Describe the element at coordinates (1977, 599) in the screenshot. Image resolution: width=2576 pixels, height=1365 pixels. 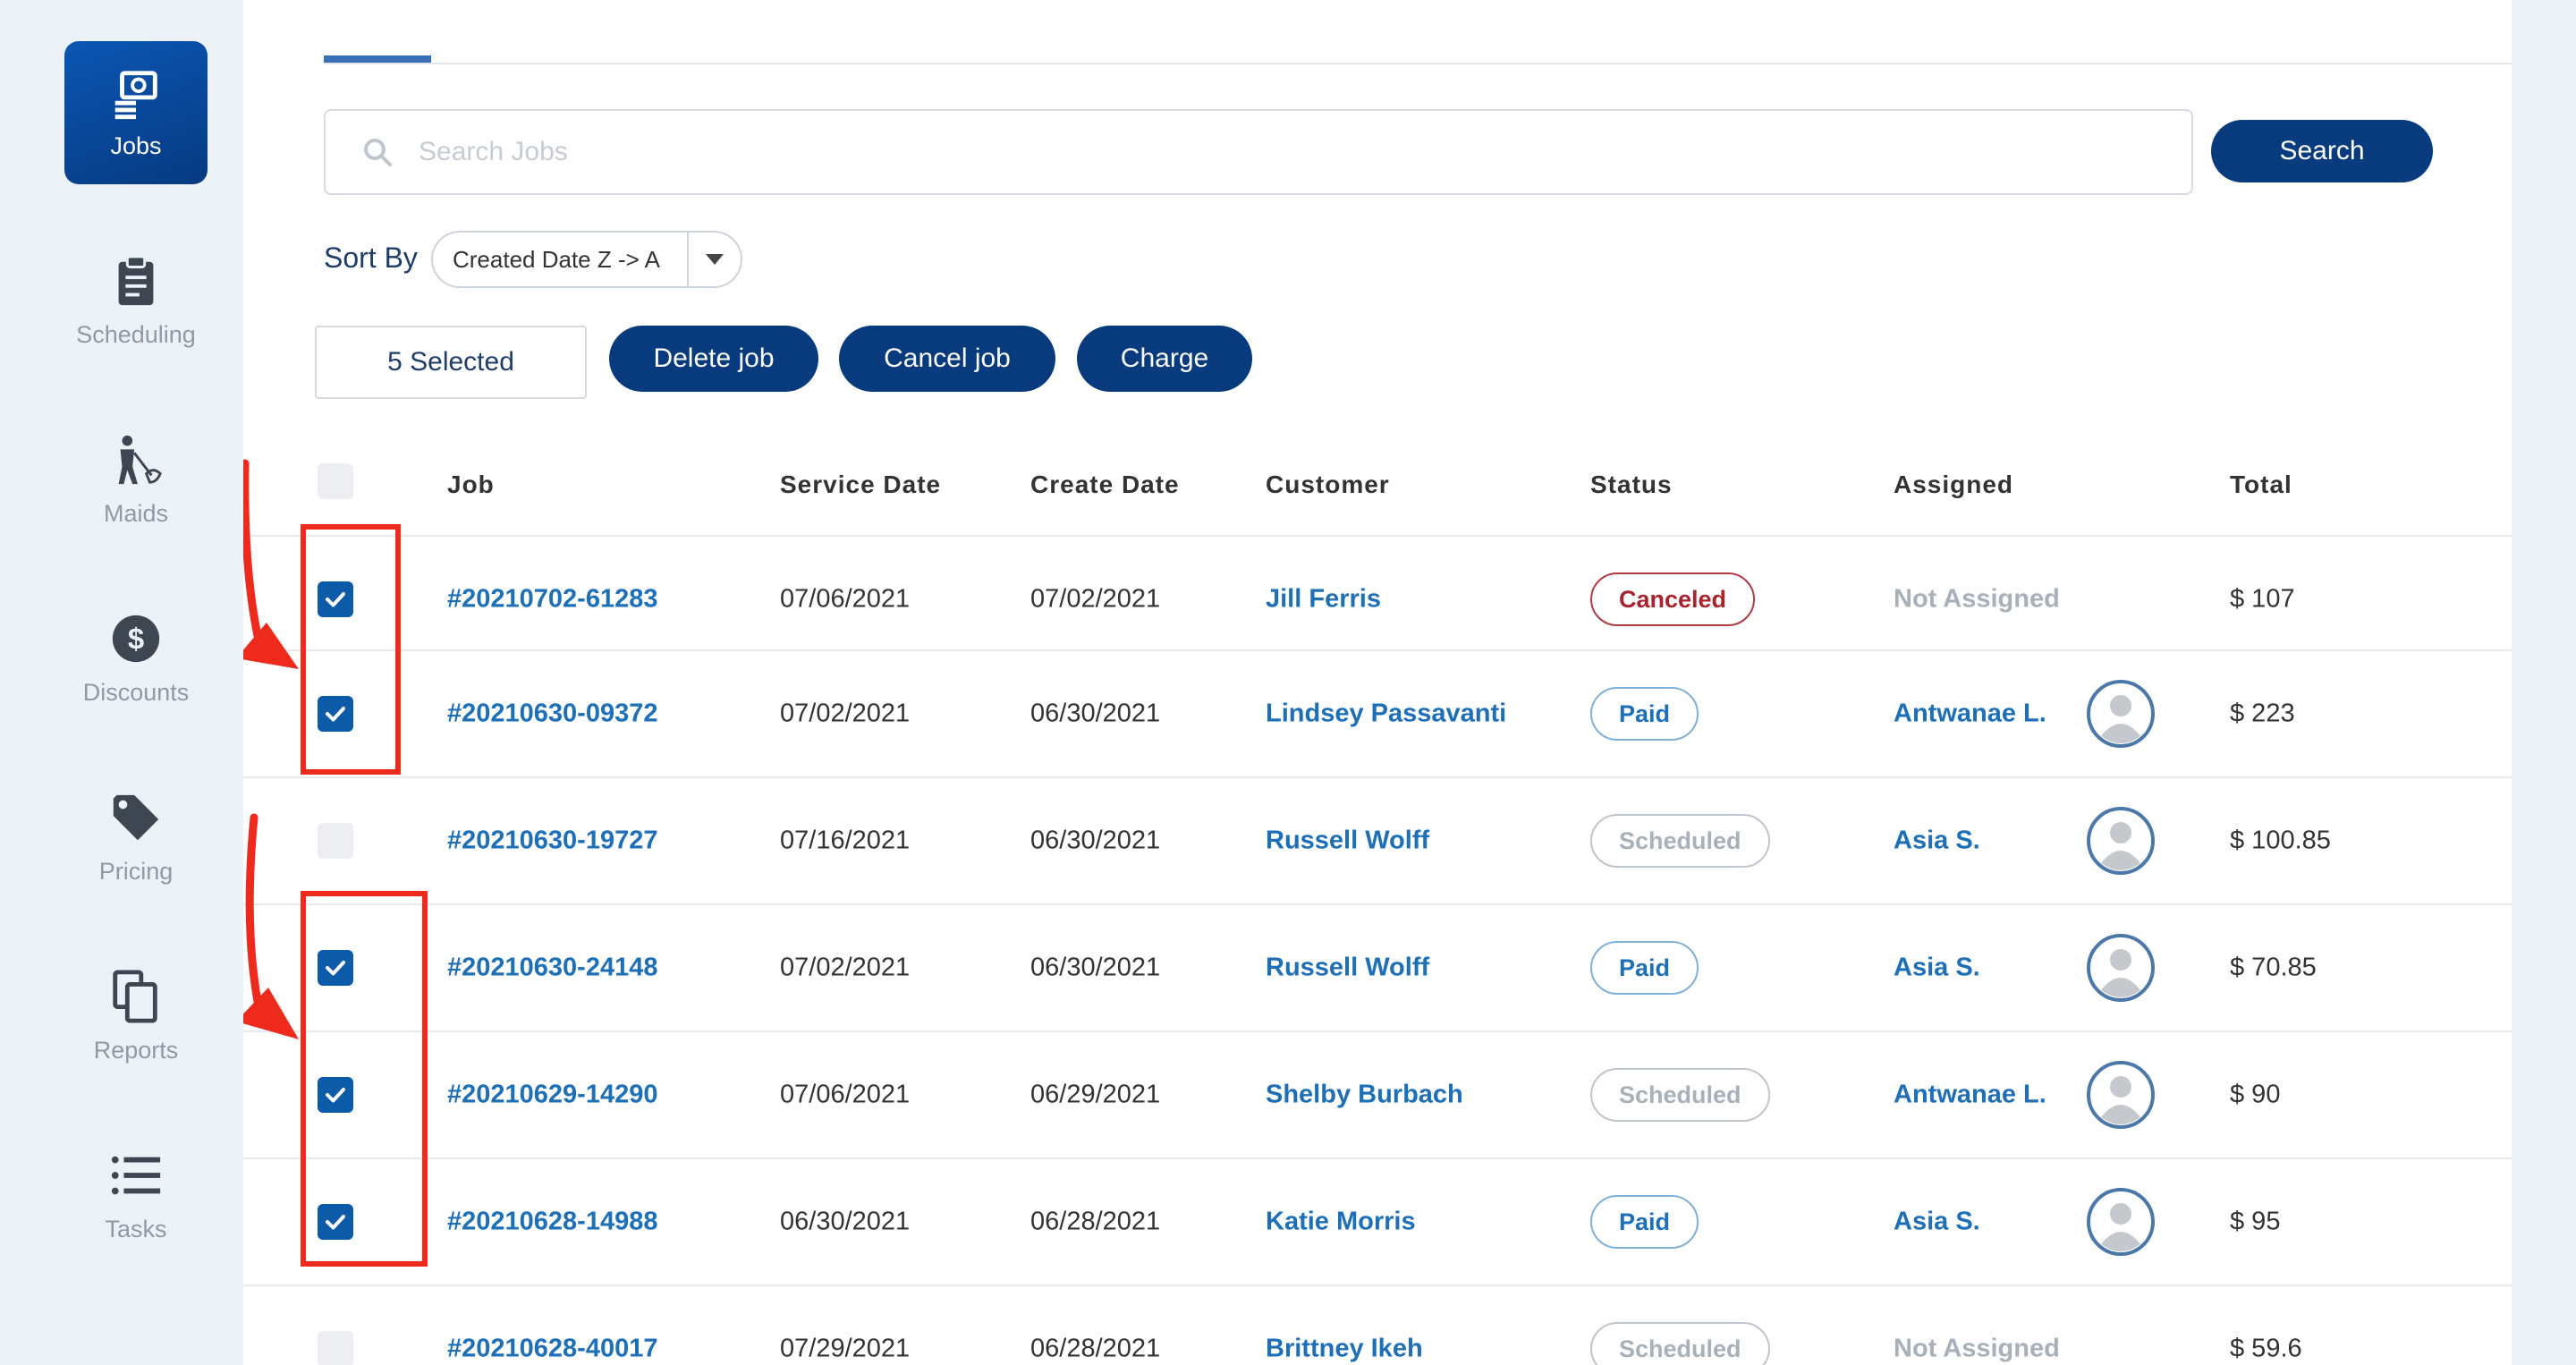
I see `assigned-name: Not Assigned` at that location.